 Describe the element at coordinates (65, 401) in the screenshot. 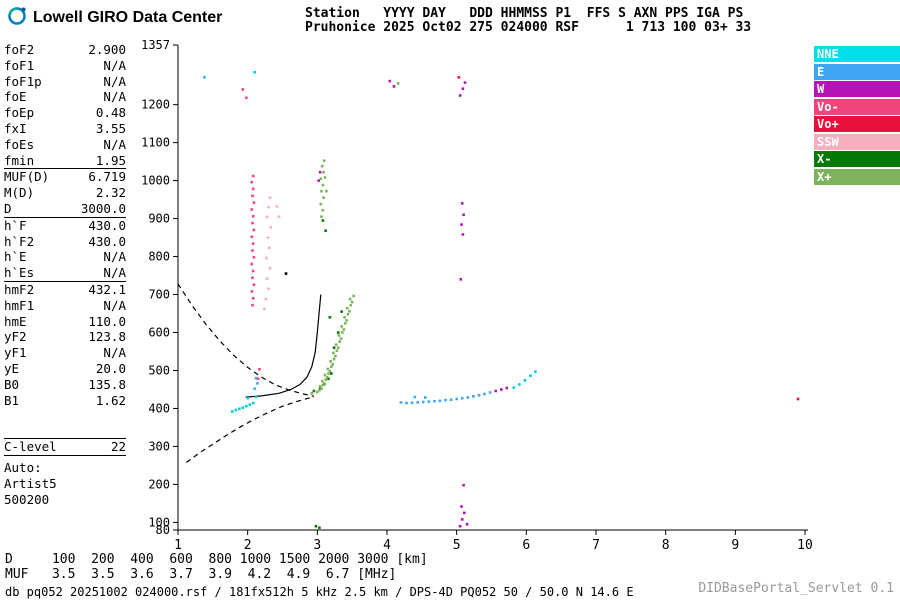

I see `param-row: B1 1.62` at that location.